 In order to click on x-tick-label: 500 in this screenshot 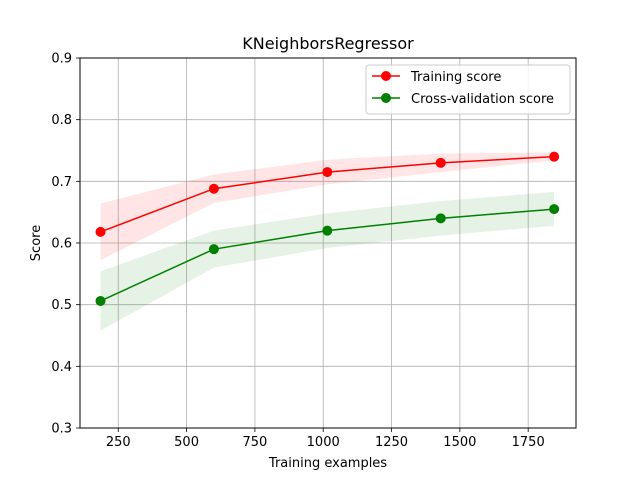, I will do `click(186, 442)`.